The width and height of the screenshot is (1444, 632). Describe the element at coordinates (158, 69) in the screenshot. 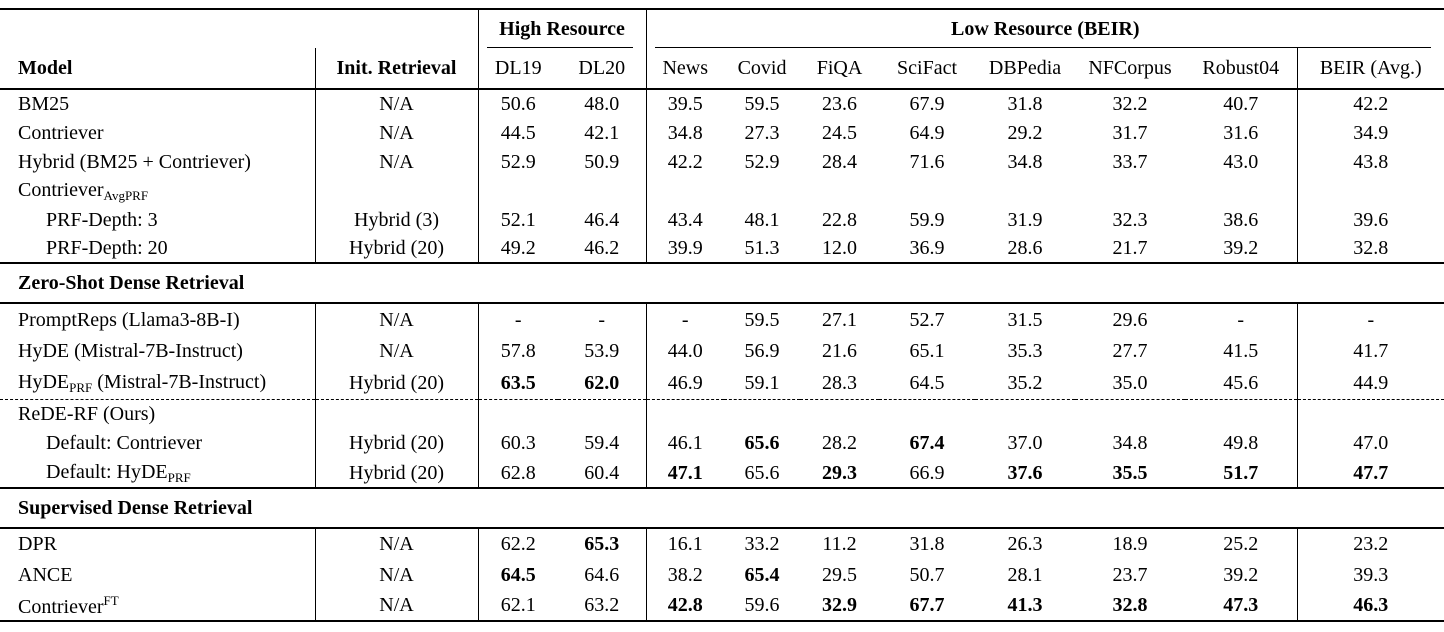

I see `column-header: Model` at that location.